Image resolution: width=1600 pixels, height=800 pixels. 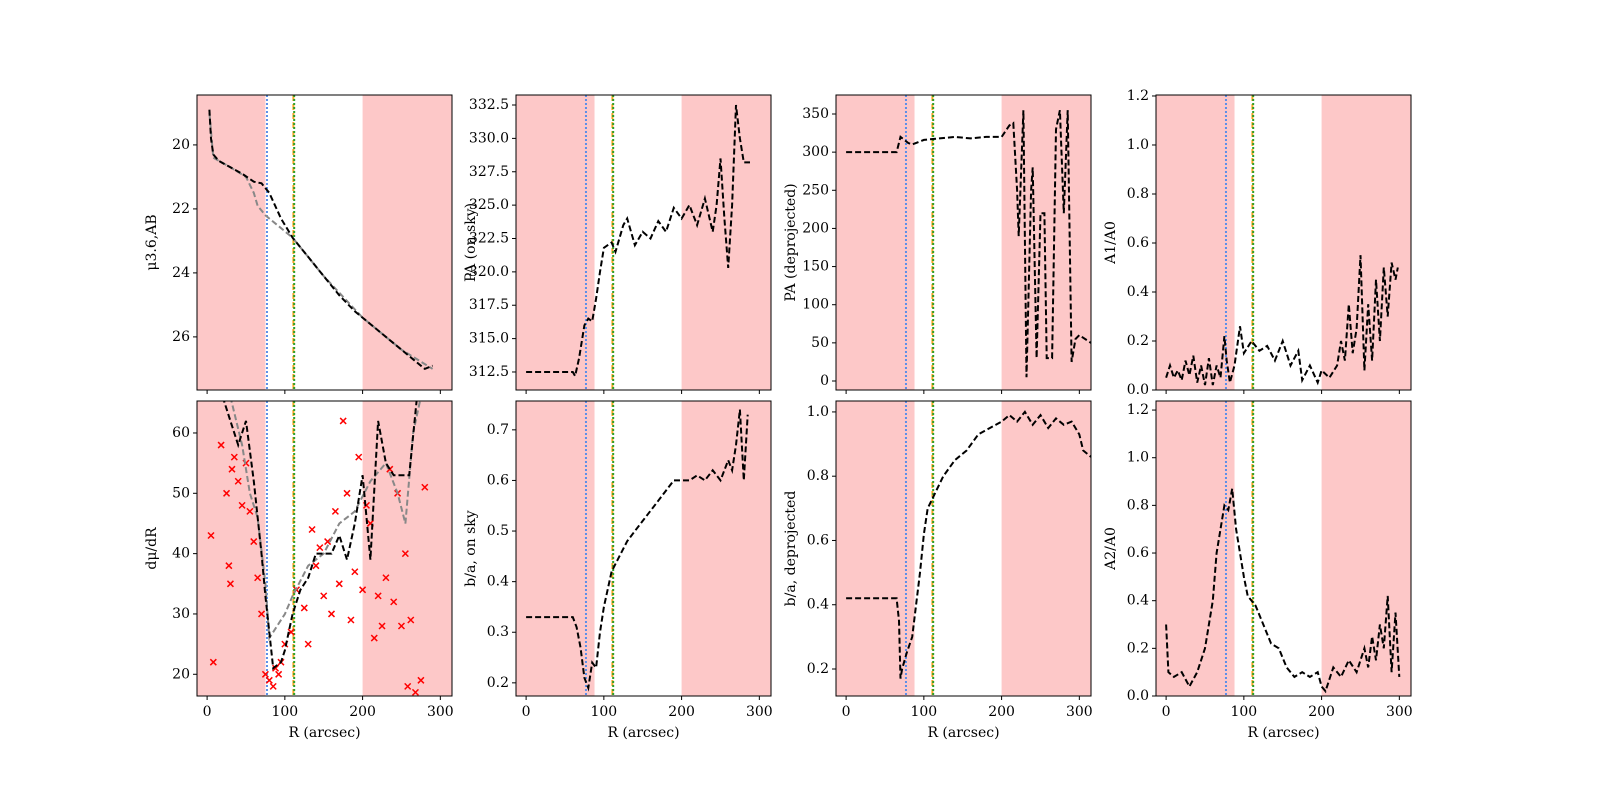 What do you see at coordinates (815, 114) in the screenshot?
I see `y-tick-label: 350` at bounding box center [815, 114].